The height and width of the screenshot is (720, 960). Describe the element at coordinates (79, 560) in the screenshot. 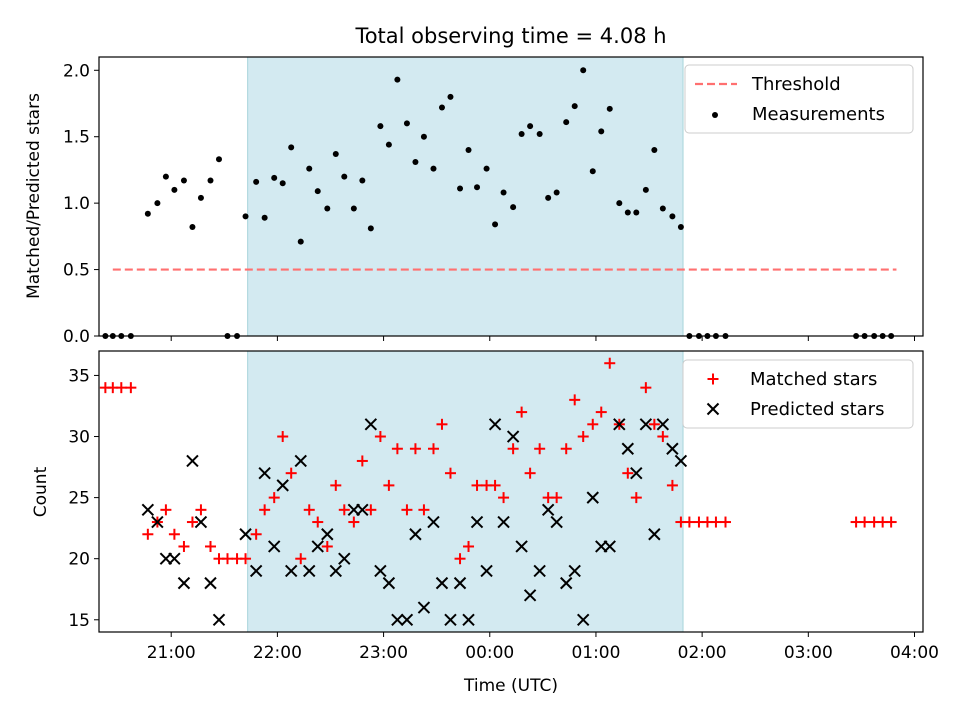

I see `bottom-ytick-label: 20` at that location.